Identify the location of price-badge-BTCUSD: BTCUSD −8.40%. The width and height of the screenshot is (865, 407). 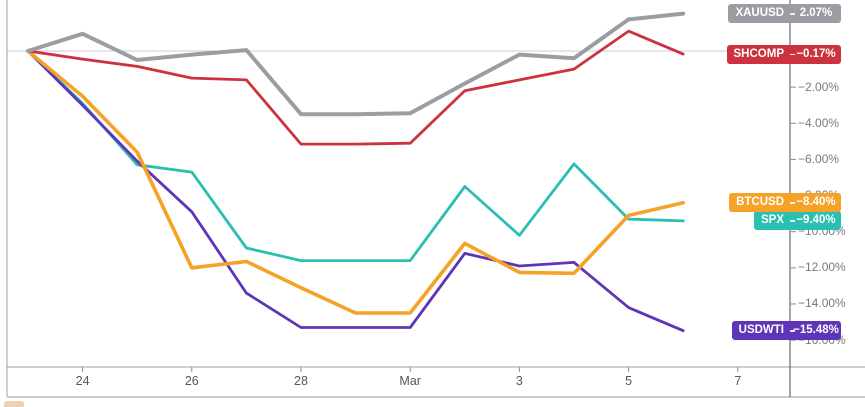
(432, 203).